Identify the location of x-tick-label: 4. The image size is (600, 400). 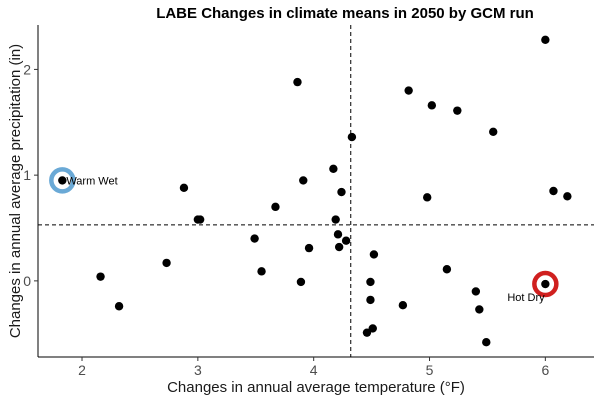
(314, 370).